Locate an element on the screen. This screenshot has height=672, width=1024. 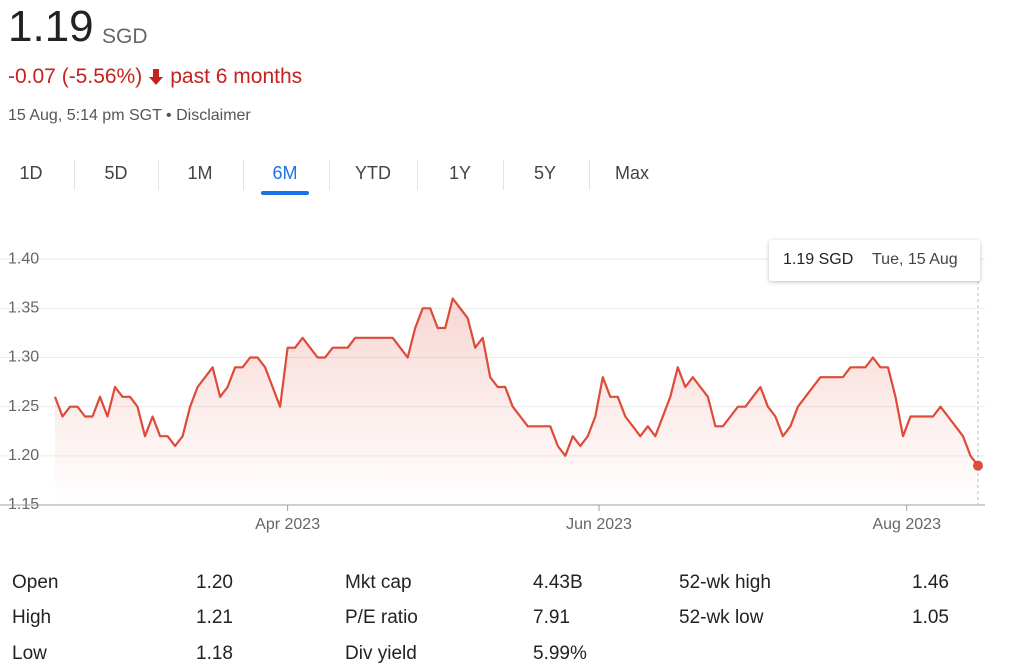
change: -0.07 (-5.56%) is located at coordinates (75, 76).